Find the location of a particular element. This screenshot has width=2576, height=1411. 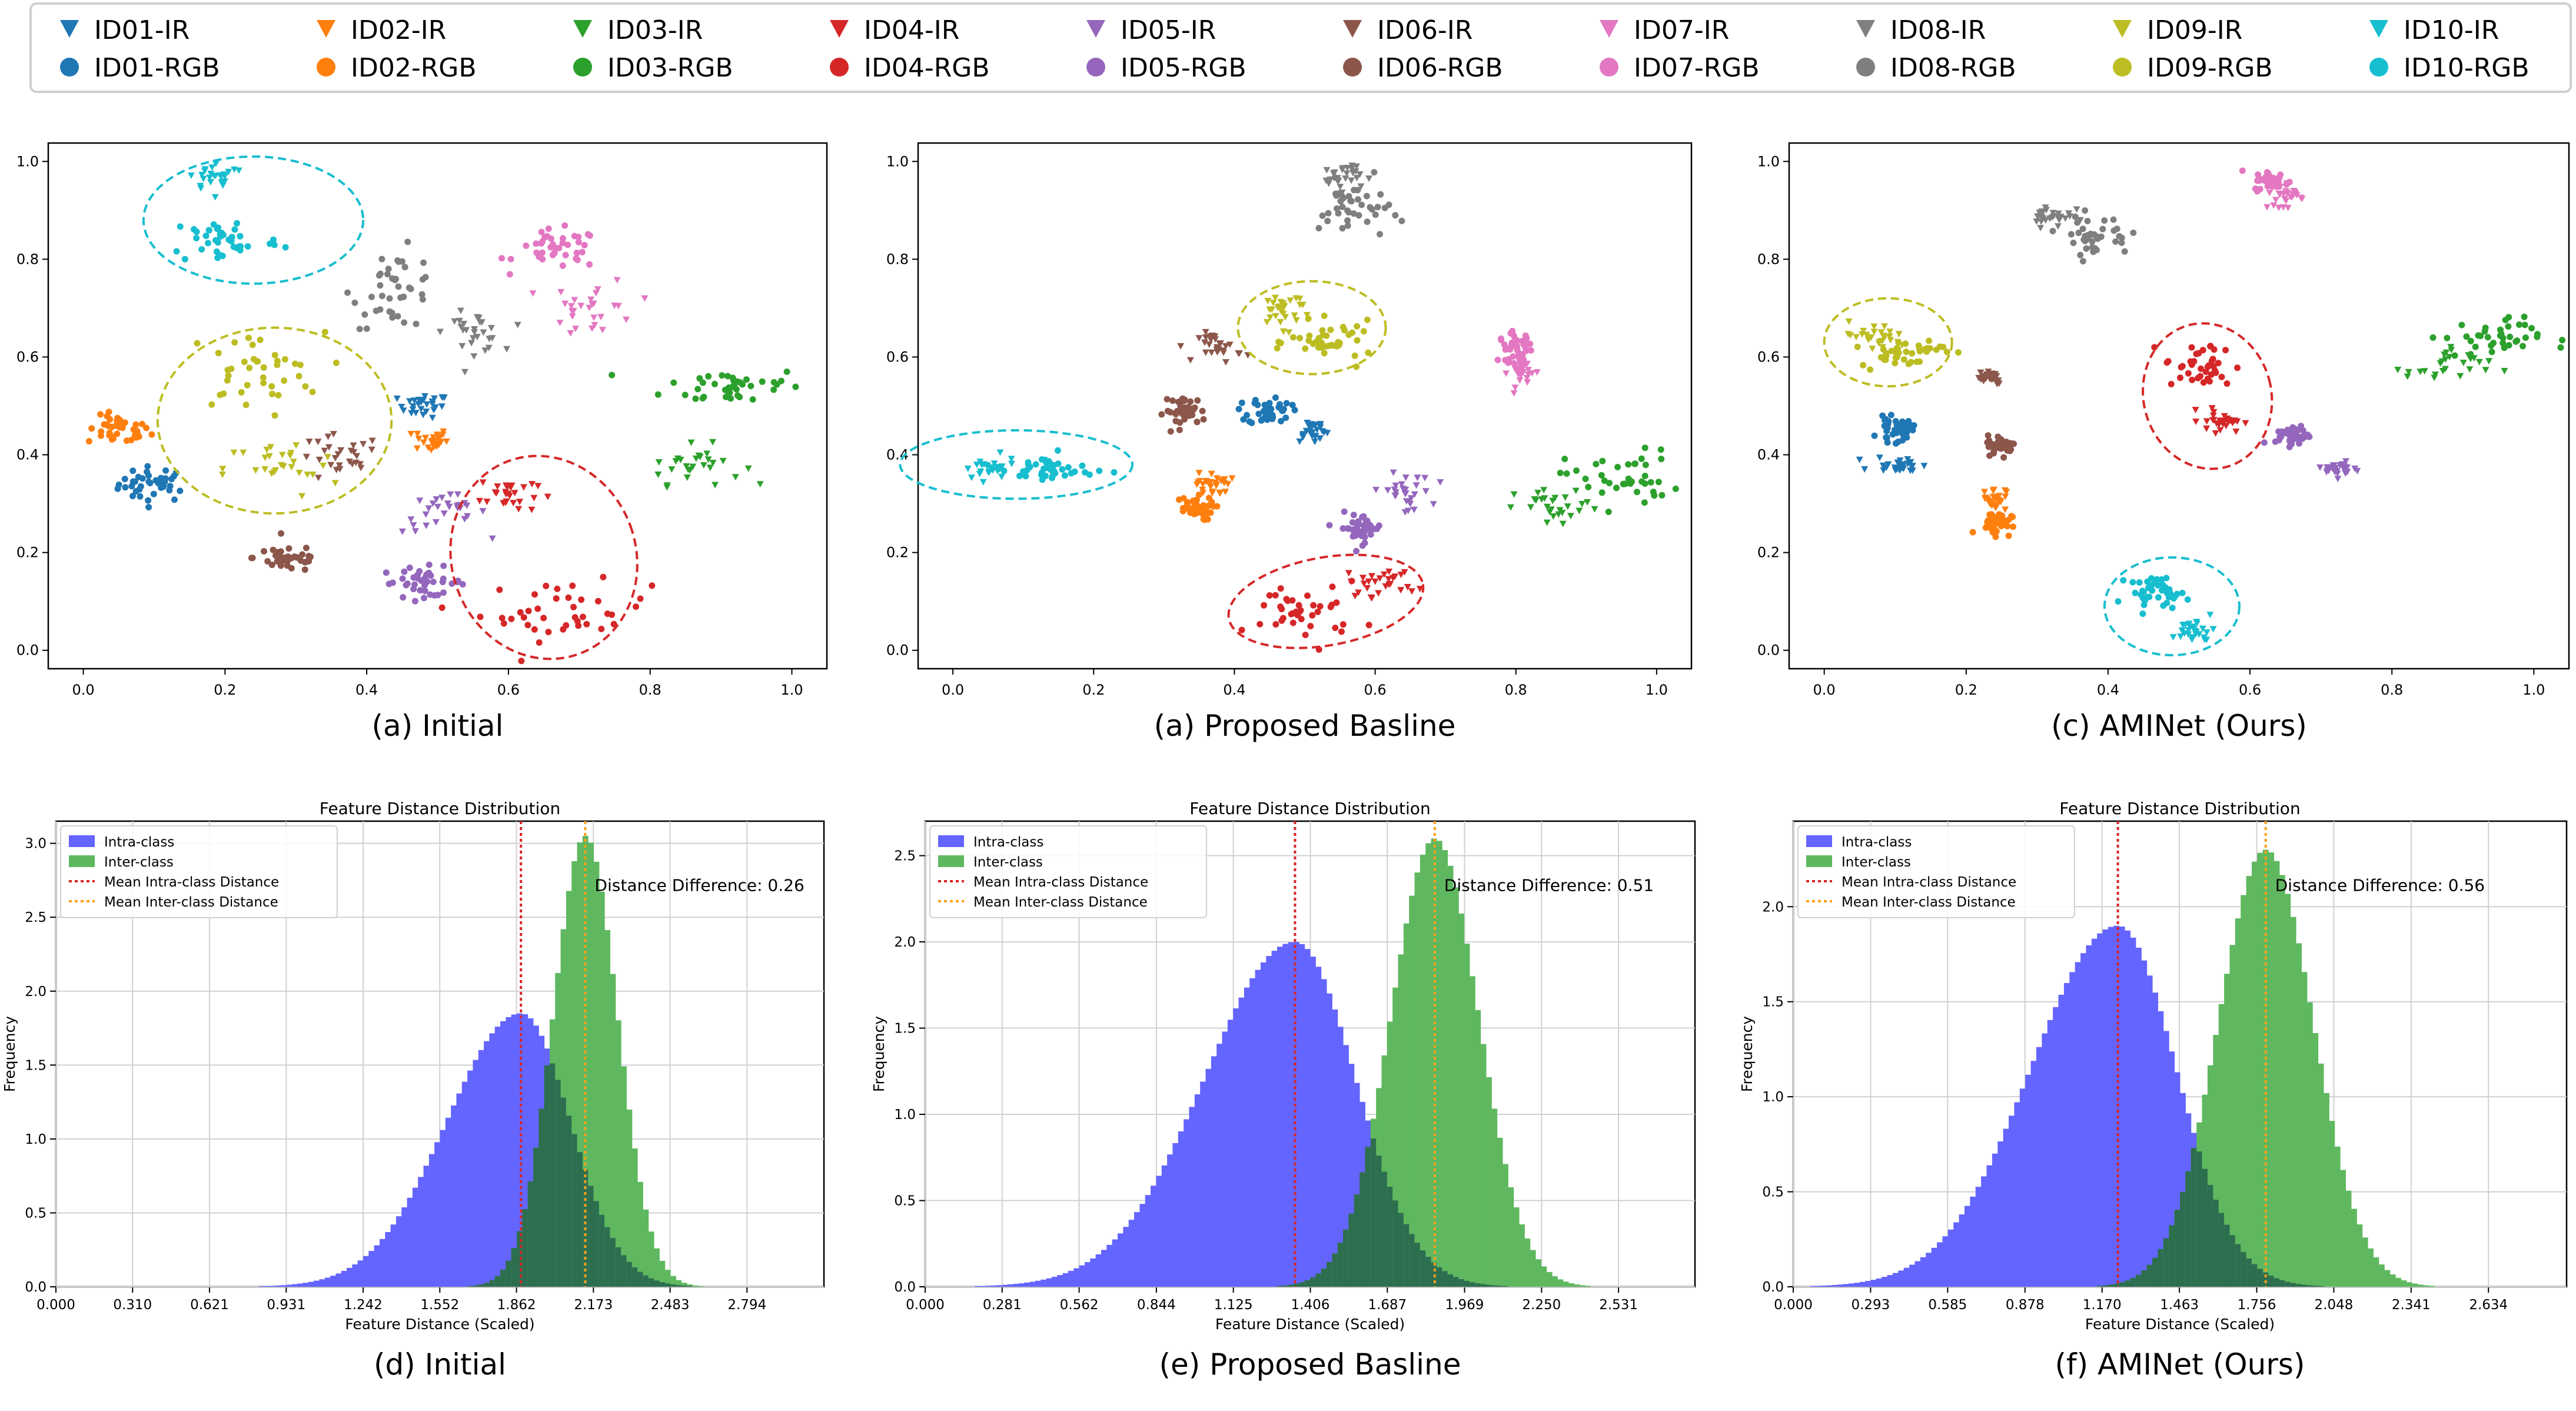

point-id06-rgb is located at coordinates (1190, 401).